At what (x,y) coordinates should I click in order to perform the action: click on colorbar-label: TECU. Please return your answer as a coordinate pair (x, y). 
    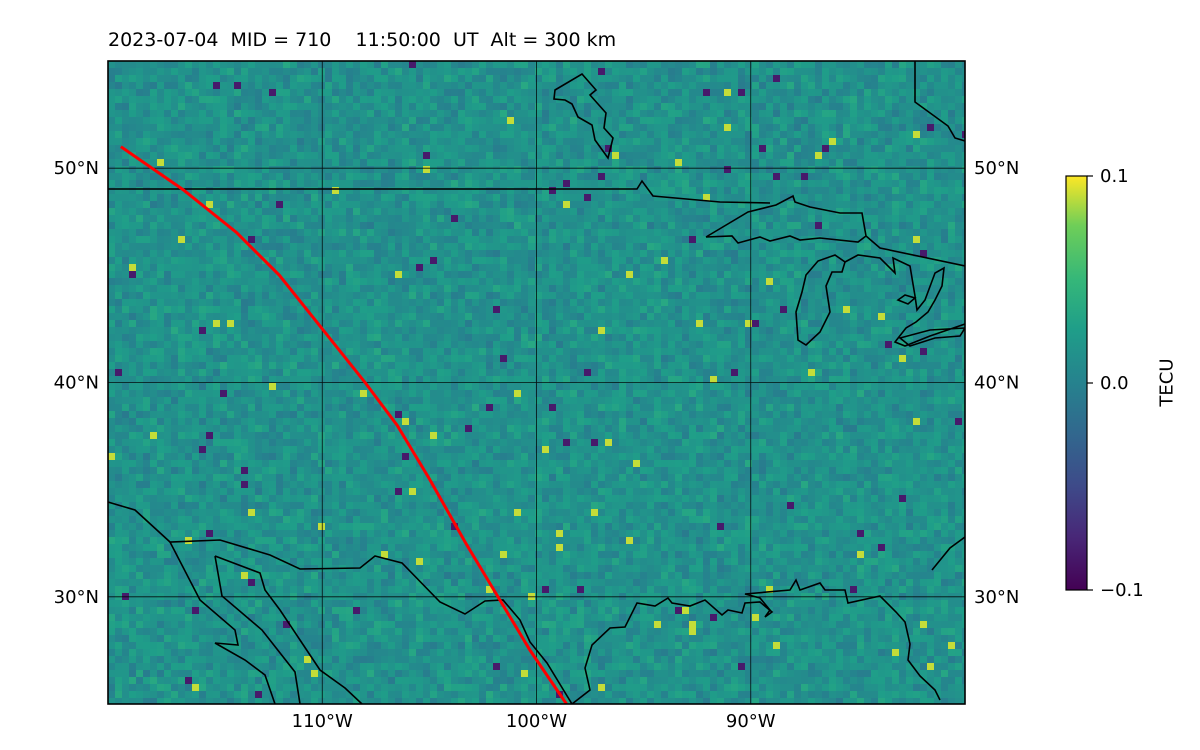
    Looking at the image, I should click on (1167, 382).